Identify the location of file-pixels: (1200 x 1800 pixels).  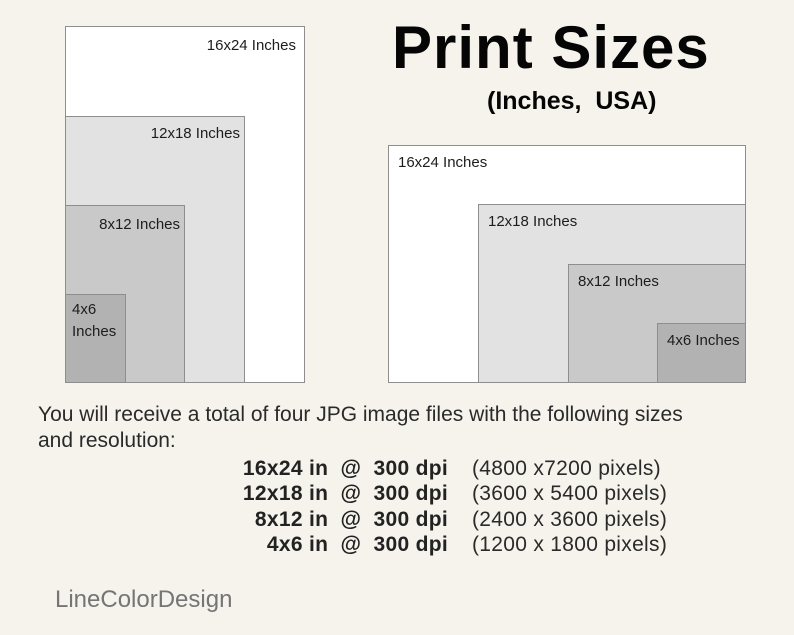
(570, 545).